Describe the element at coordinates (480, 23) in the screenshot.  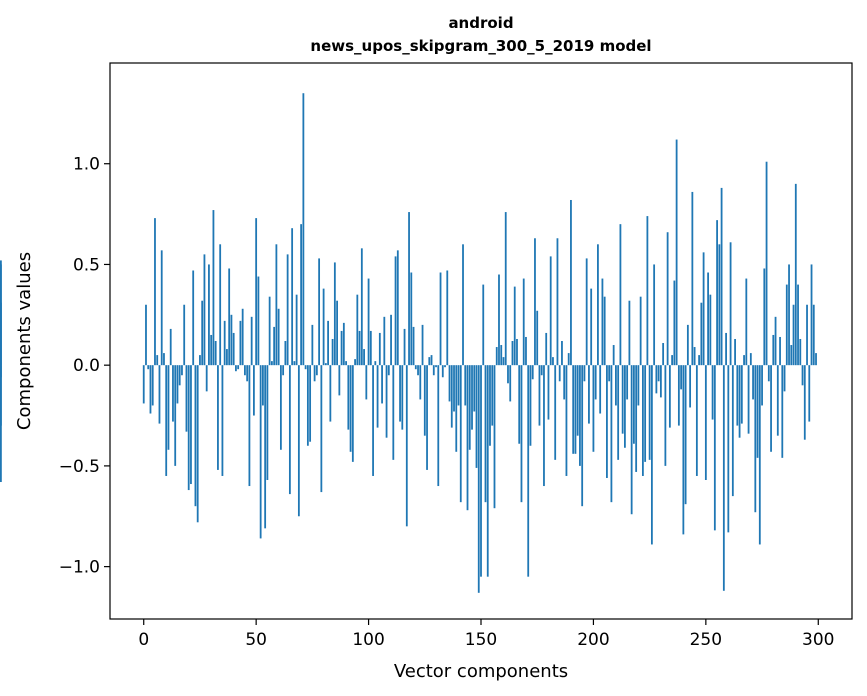
I see `chart-title: android` at that location.